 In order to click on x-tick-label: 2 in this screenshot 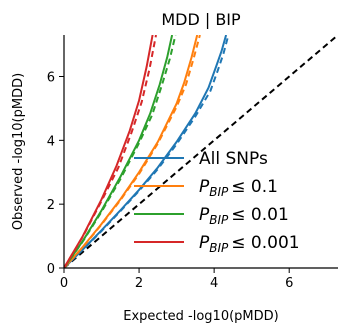, I will do `click(139, 283)`.